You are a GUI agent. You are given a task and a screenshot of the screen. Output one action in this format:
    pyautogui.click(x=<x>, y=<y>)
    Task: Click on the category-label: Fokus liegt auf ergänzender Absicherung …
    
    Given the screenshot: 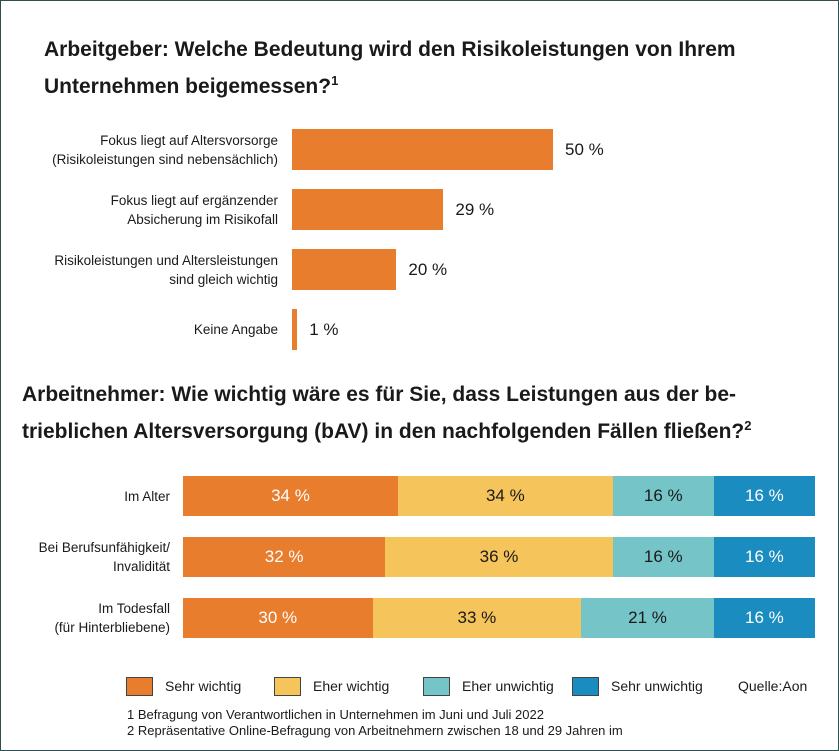 What is the action you would take?
    pyautogui.click(x=194, y=209)
    